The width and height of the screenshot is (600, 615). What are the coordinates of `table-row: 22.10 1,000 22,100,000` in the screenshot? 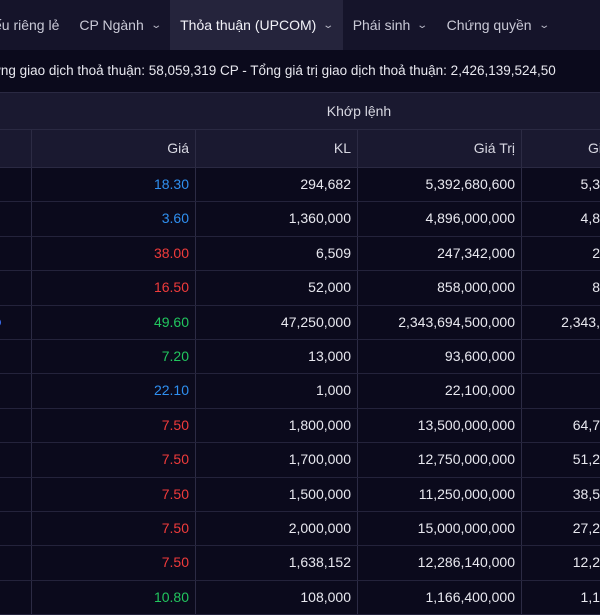 It's located at (300, 391).